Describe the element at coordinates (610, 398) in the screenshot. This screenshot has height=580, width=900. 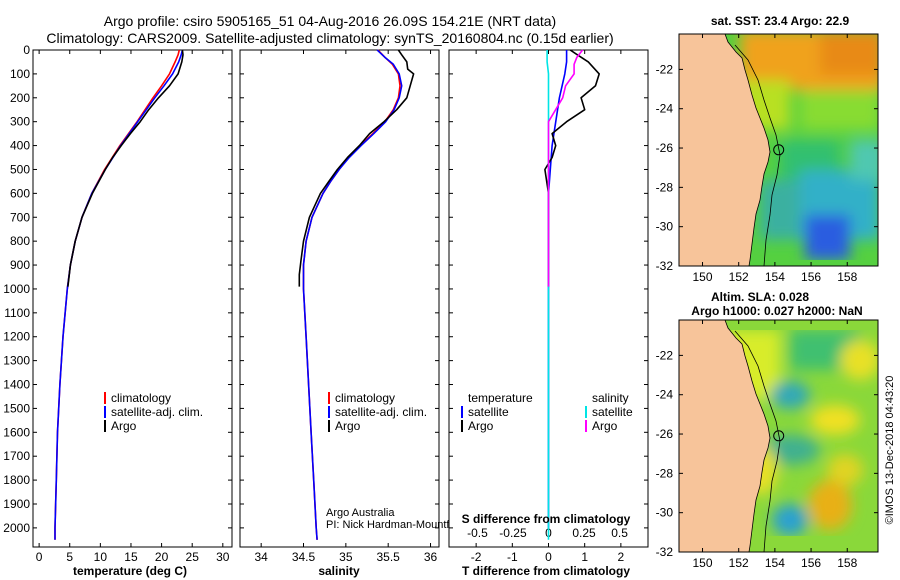
I see `legend-salinity-title: salinity` at that location.